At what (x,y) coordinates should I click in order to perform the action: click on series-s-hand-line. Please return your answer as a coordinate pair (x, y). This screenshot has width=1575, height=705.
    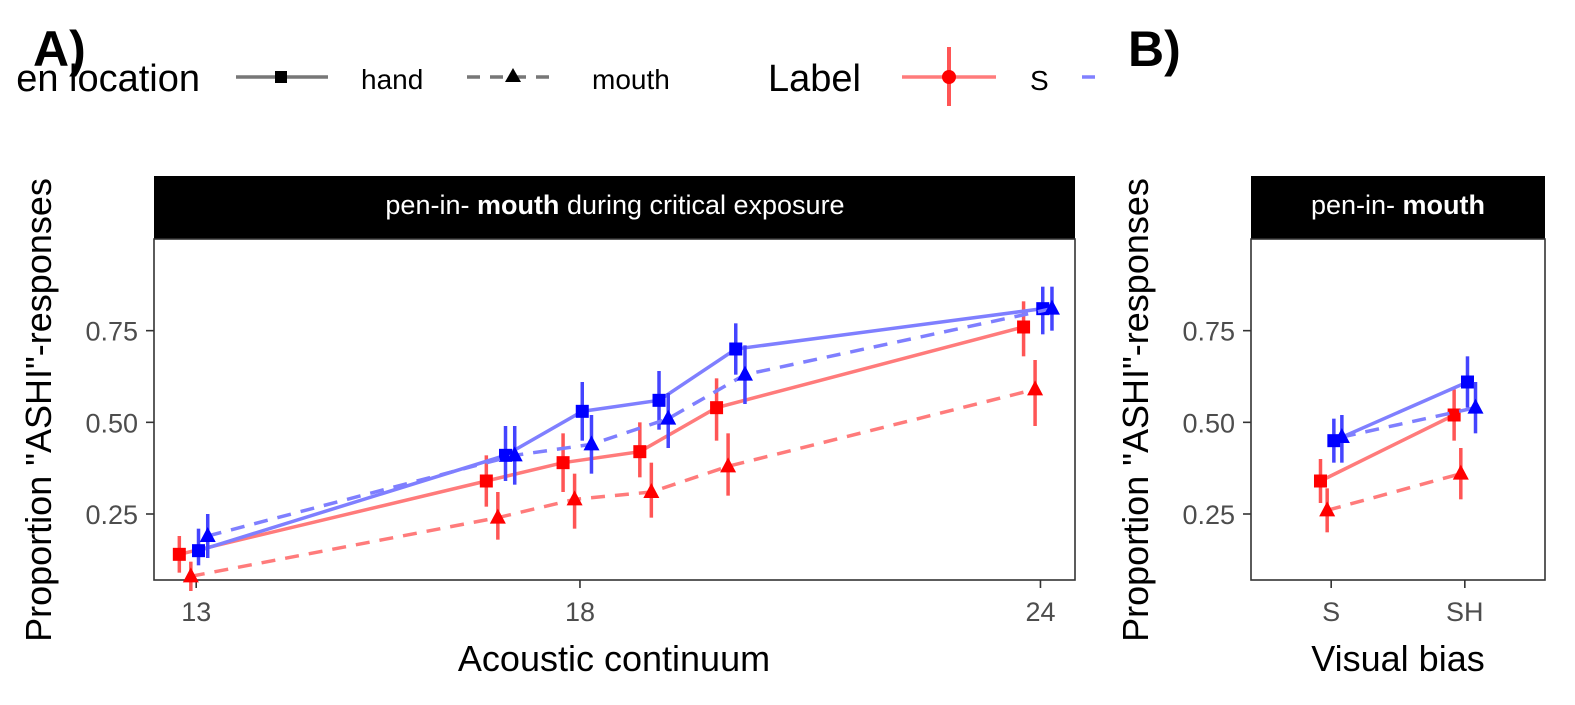
    Looking at the image, I should click on (1387, 448).